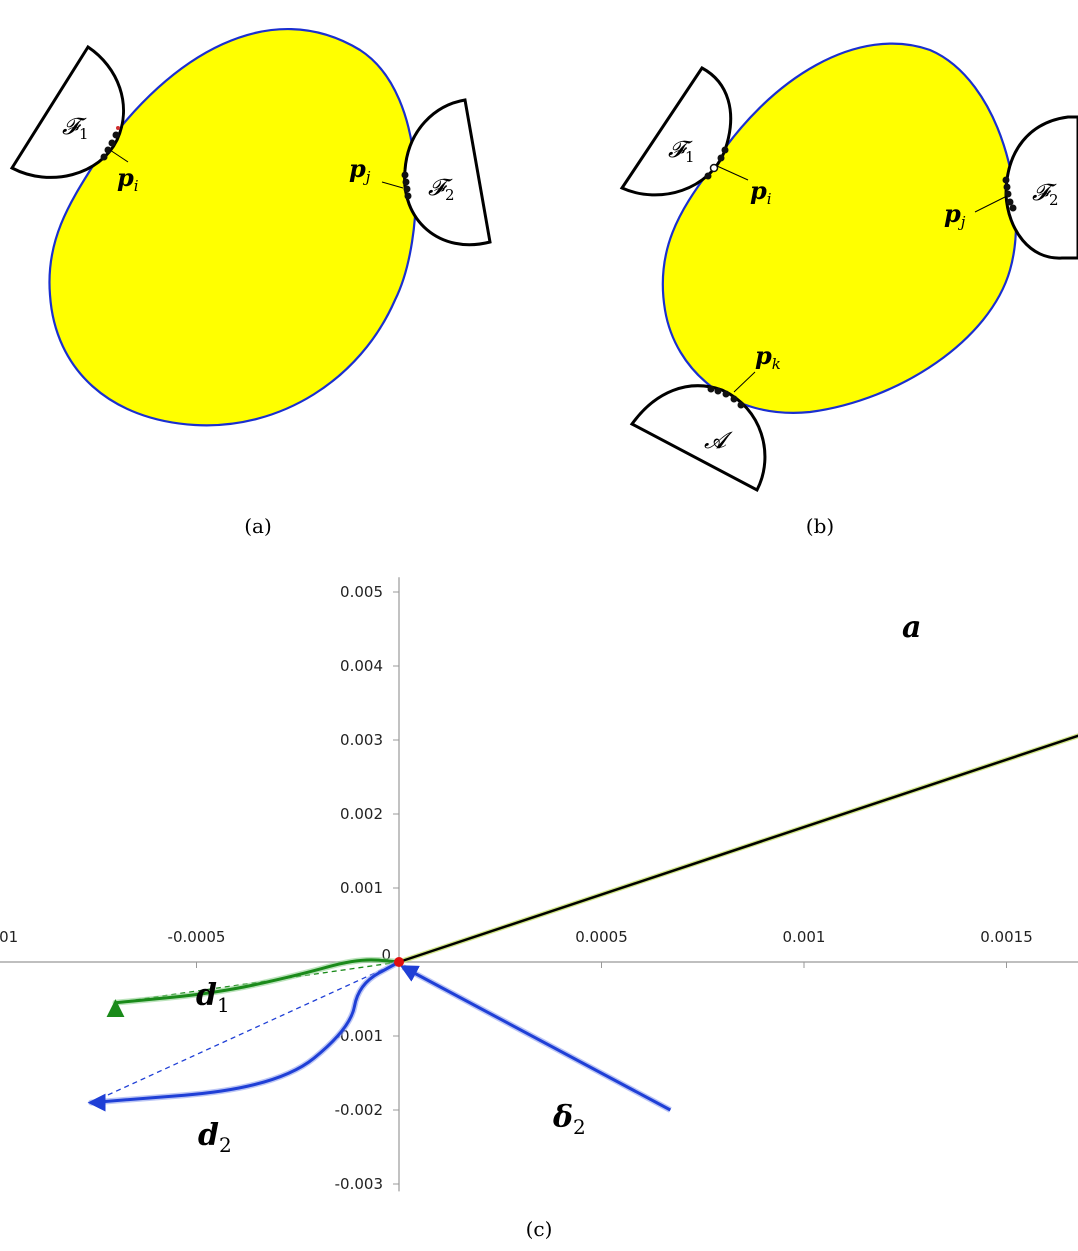 Image resolution: width=1078 pixels, height=1251 pixels. Describe the element at coordinates (361, 740) in the screenshot. I see `y-tick-label: 0.003` at that location.